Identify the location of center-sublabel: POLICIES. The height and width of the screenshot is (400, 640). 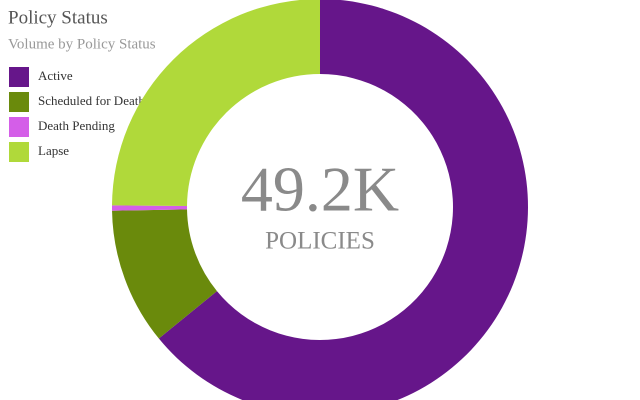
(320, 241).